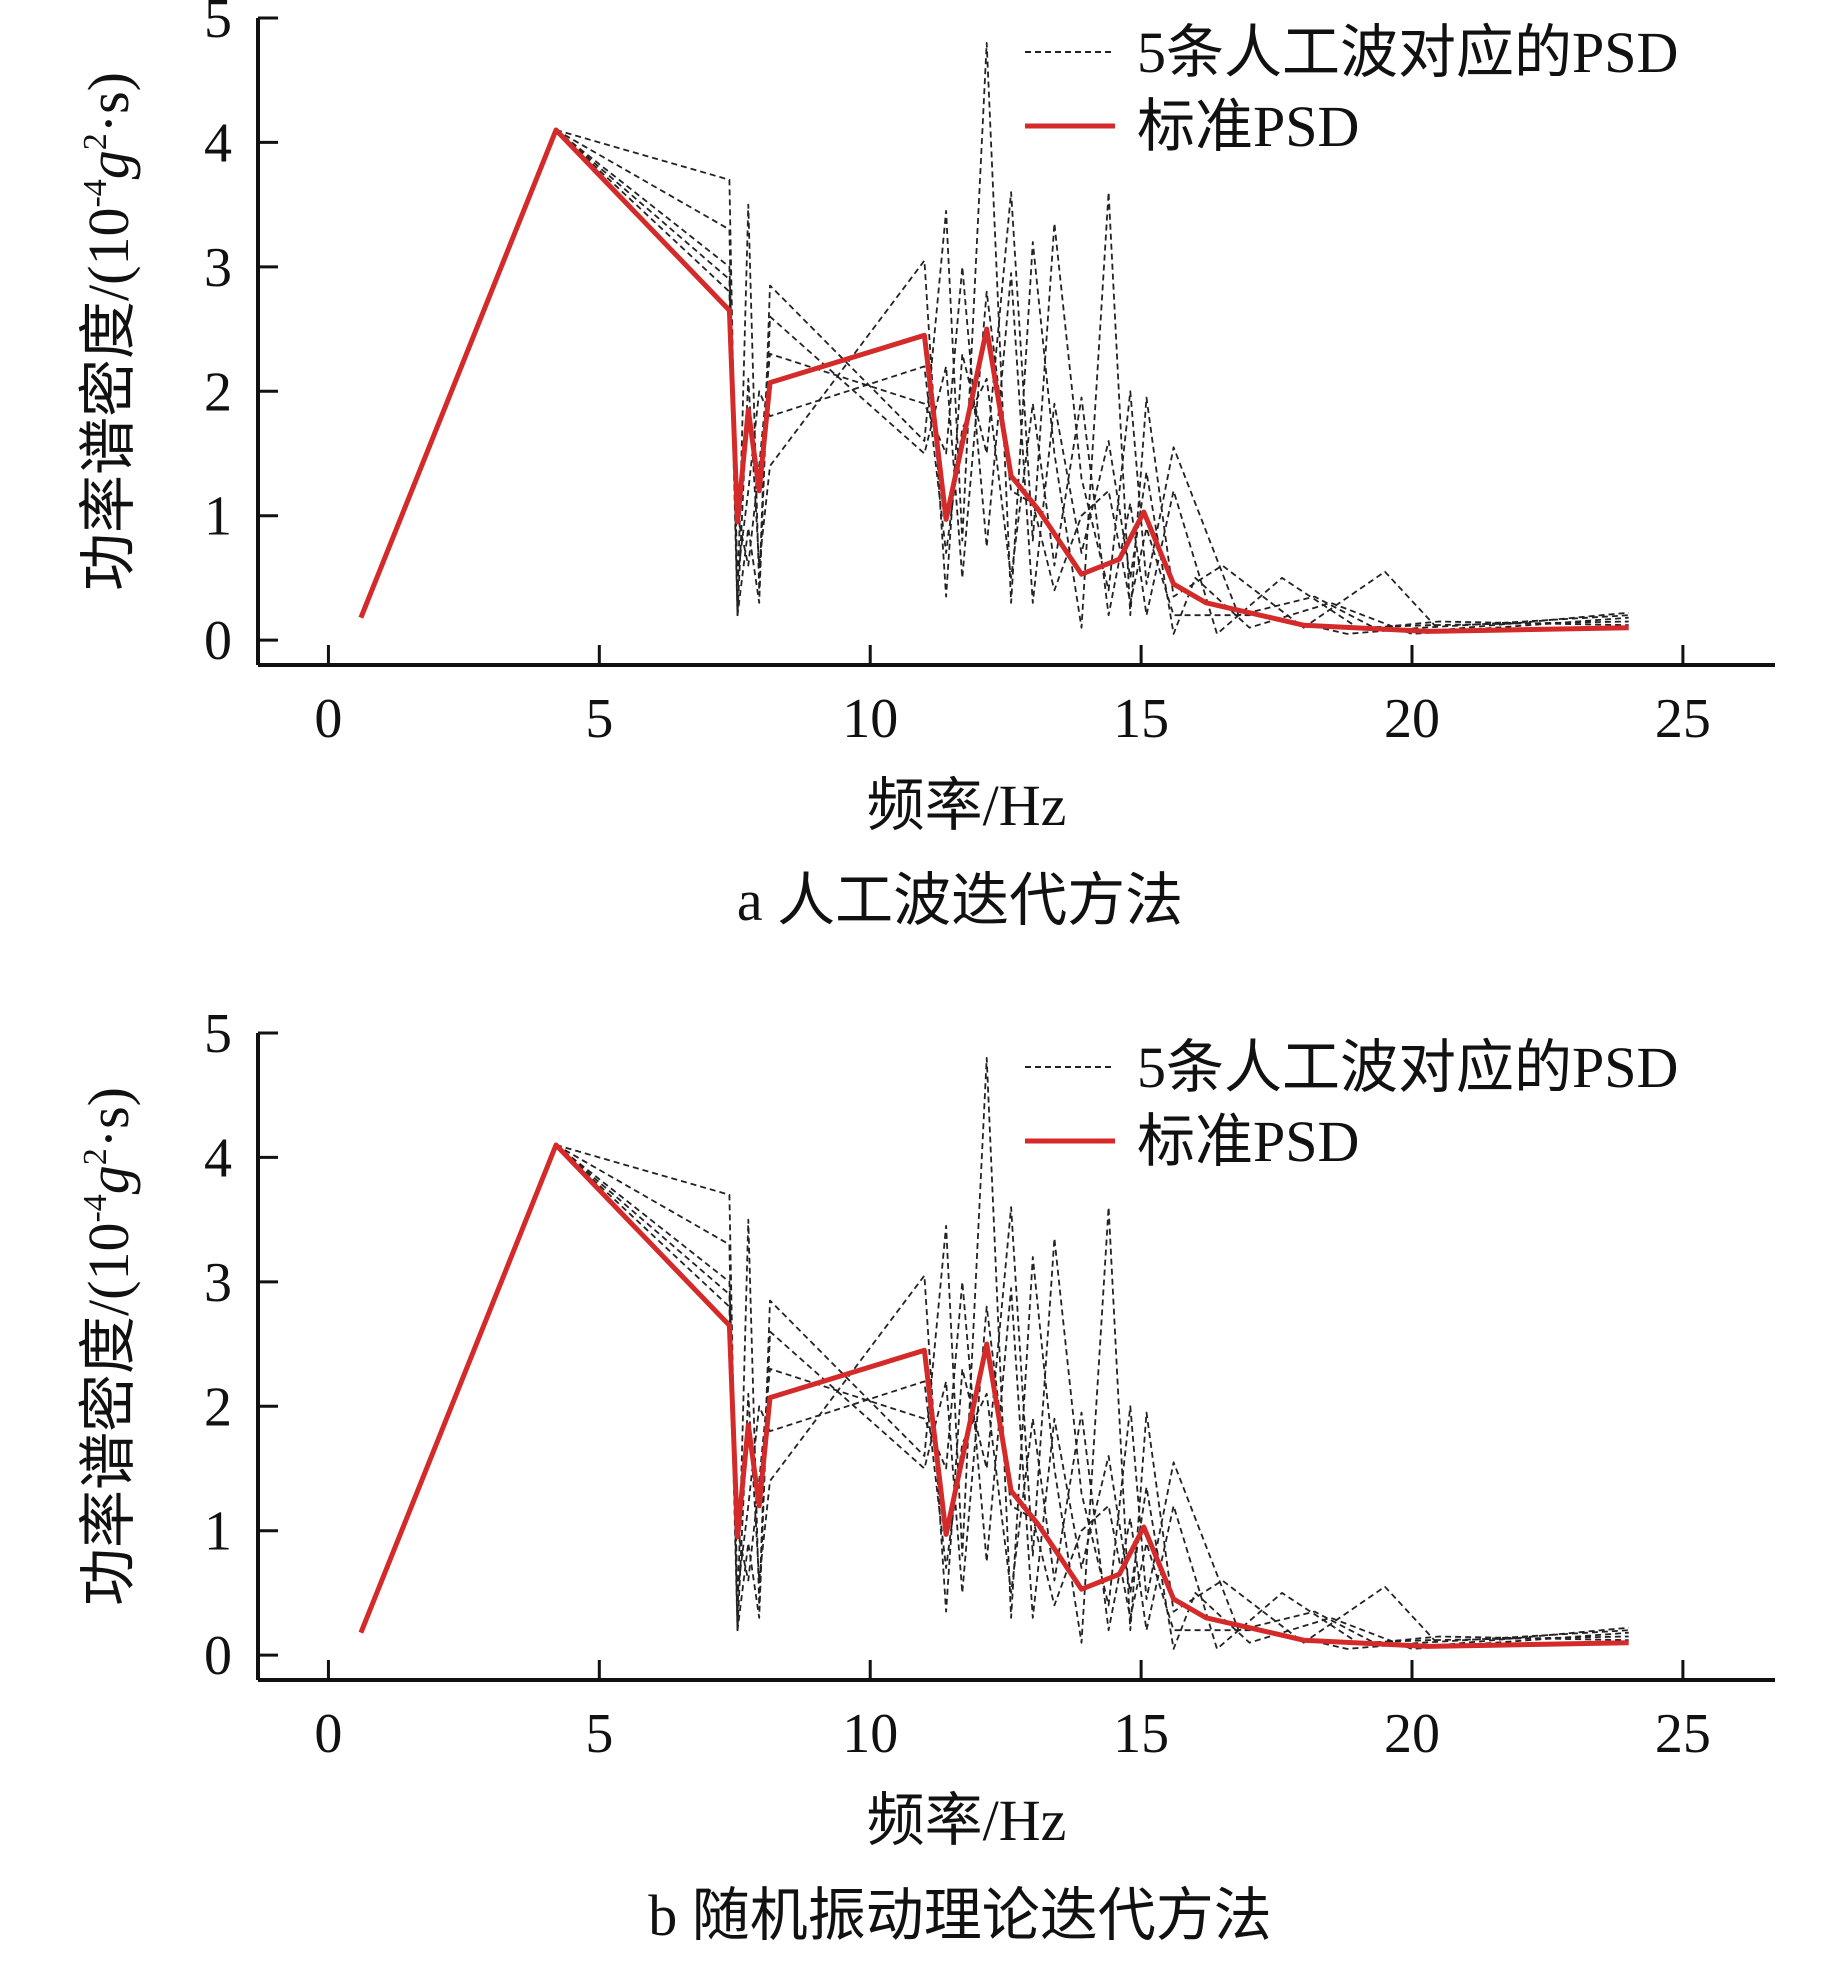  I want to click on panel-caption: b 随机振动理论迭代方法, so click(960, 1915).